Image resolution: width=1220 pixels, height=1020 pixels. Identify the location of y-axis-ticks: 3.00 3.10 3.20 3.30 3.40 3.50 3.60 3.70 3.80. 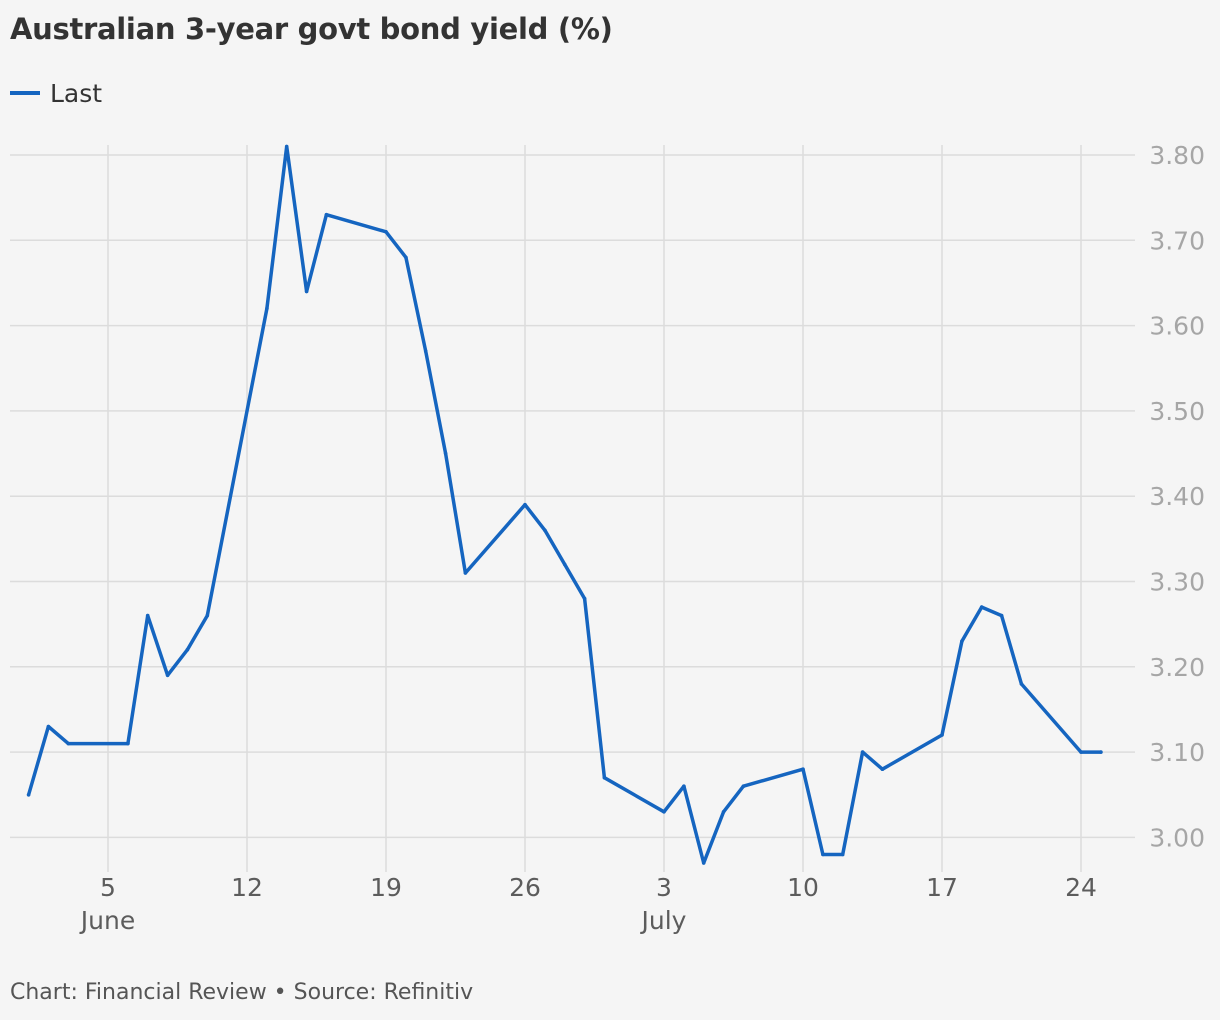
(1177, 496).